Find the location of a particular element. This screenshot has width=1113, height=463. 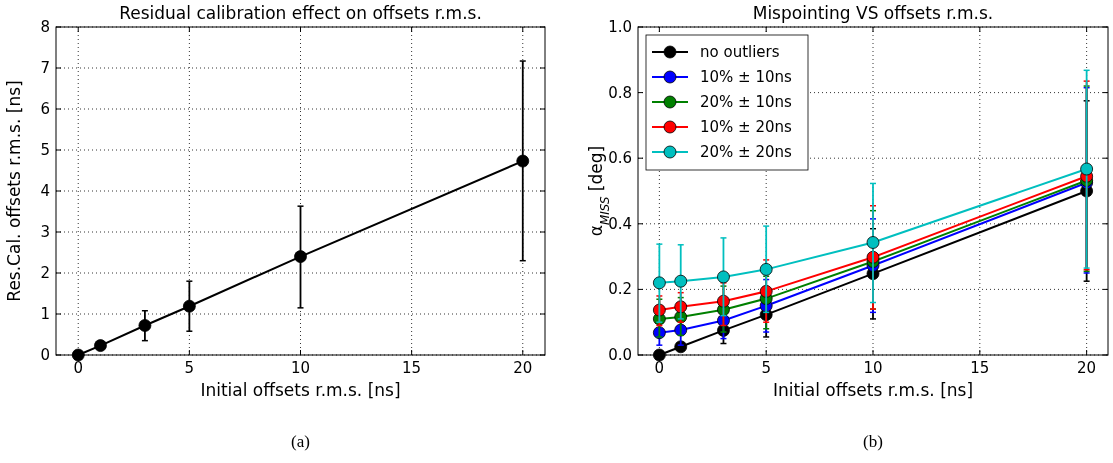

chart-title: Residual calibration effect on offsets r.m.s. is located at coordinates (300, 13).